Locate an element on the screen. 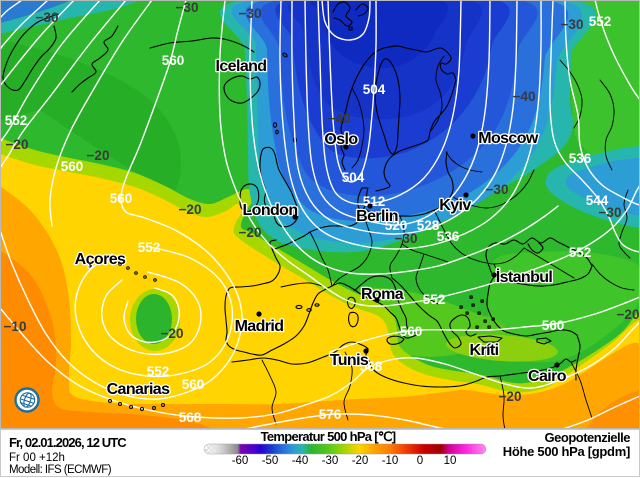 The height and width of the screenshot is (478, 640). svg-text: 520 is located at coordinates (396, 225).